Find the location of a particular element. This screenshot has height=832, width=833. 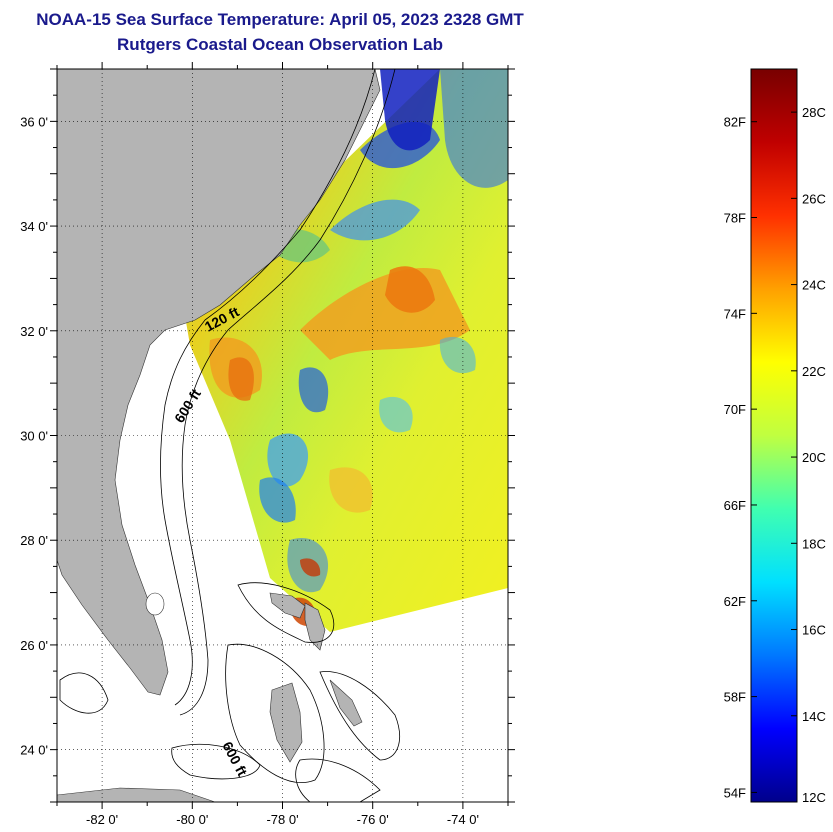

celsius-label: 18C is located at coordinates (814, 543).